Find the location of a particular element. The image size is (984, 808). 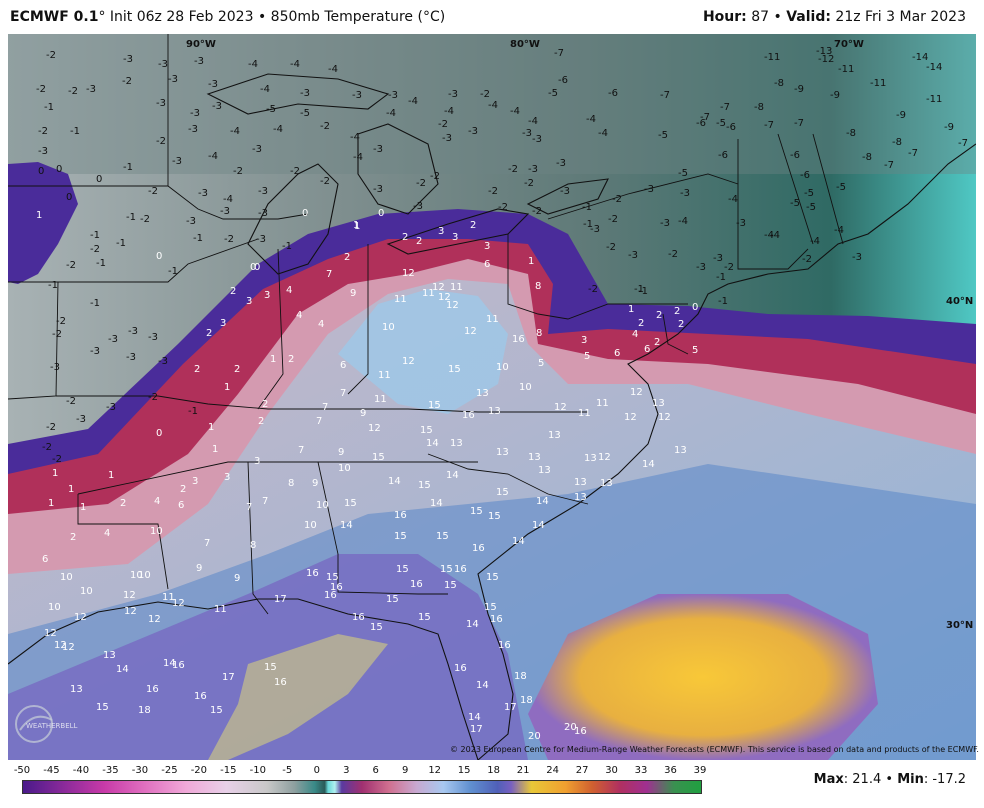

colorbar-tick-label: 3 is located at coordinates (346, 770).